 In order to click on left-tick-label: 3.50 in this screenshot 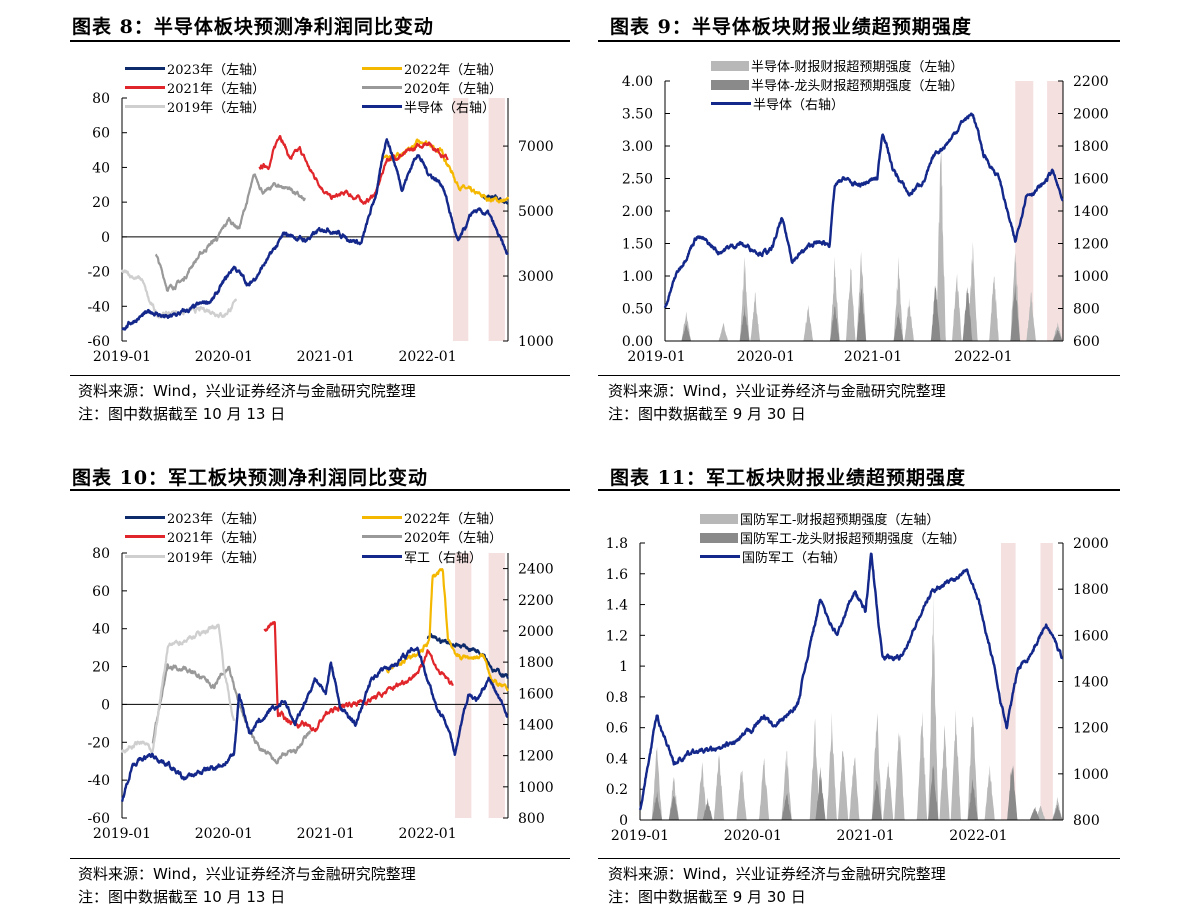, I will do `click(637, 115)`.